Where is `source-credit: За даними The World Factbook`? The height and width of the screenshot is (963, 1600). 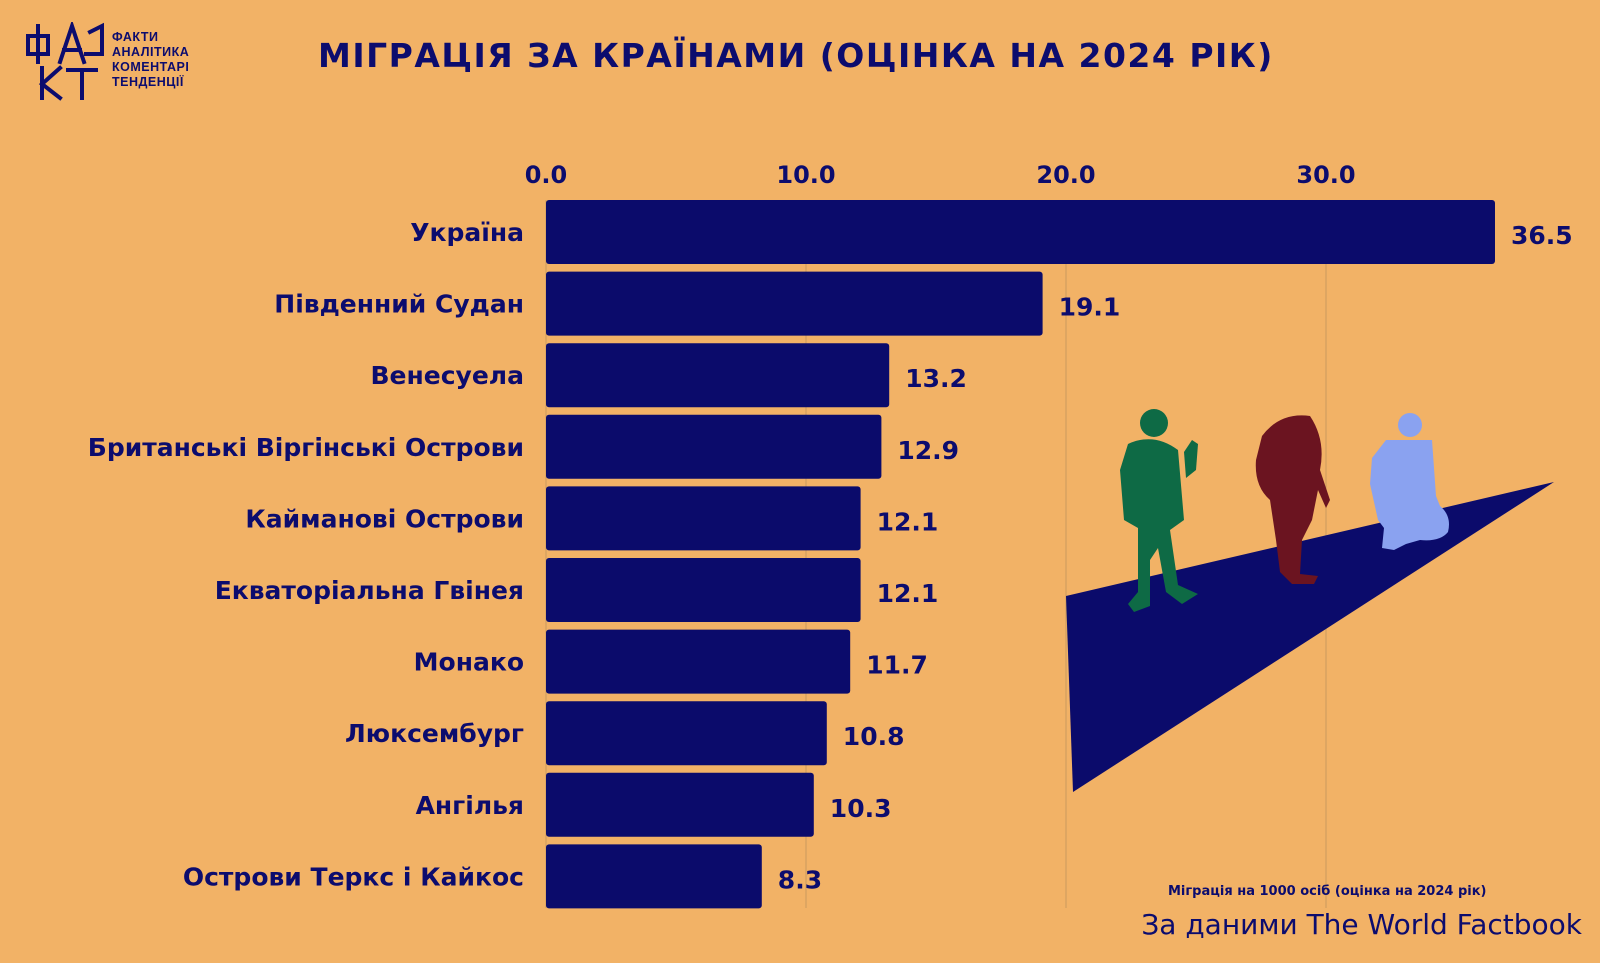 source-credit: За даними The World Factbook is located at coordinates (1361, 924).